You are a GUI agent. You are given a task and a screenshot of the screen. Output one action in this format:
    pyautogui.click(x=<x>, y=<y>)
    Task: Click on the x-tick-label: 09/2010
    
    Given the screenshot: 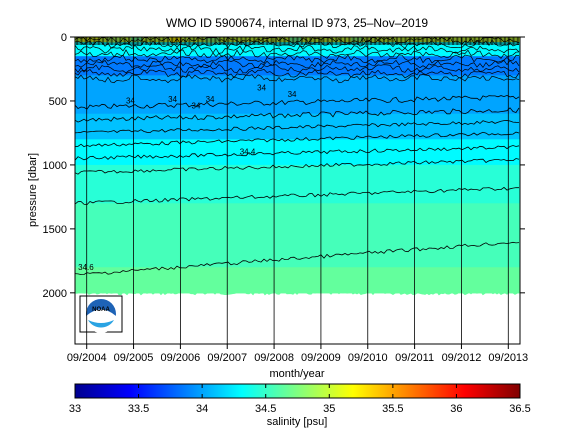 What is the action you would take?
    pyautogui.click(x=368, y=358)
    